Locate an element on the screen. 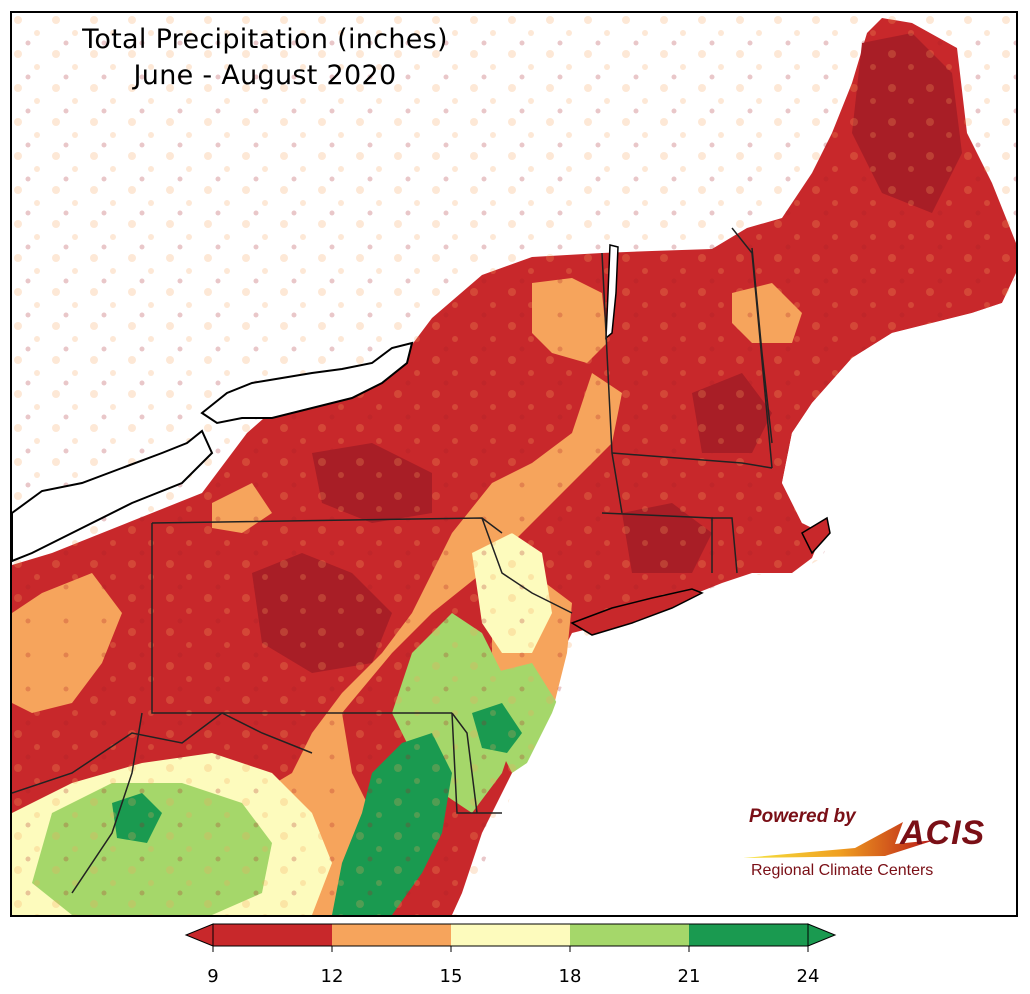 This screenshot has height=994, width=1030. legend-tick-label: 15 is located at coordinates (451, 976).